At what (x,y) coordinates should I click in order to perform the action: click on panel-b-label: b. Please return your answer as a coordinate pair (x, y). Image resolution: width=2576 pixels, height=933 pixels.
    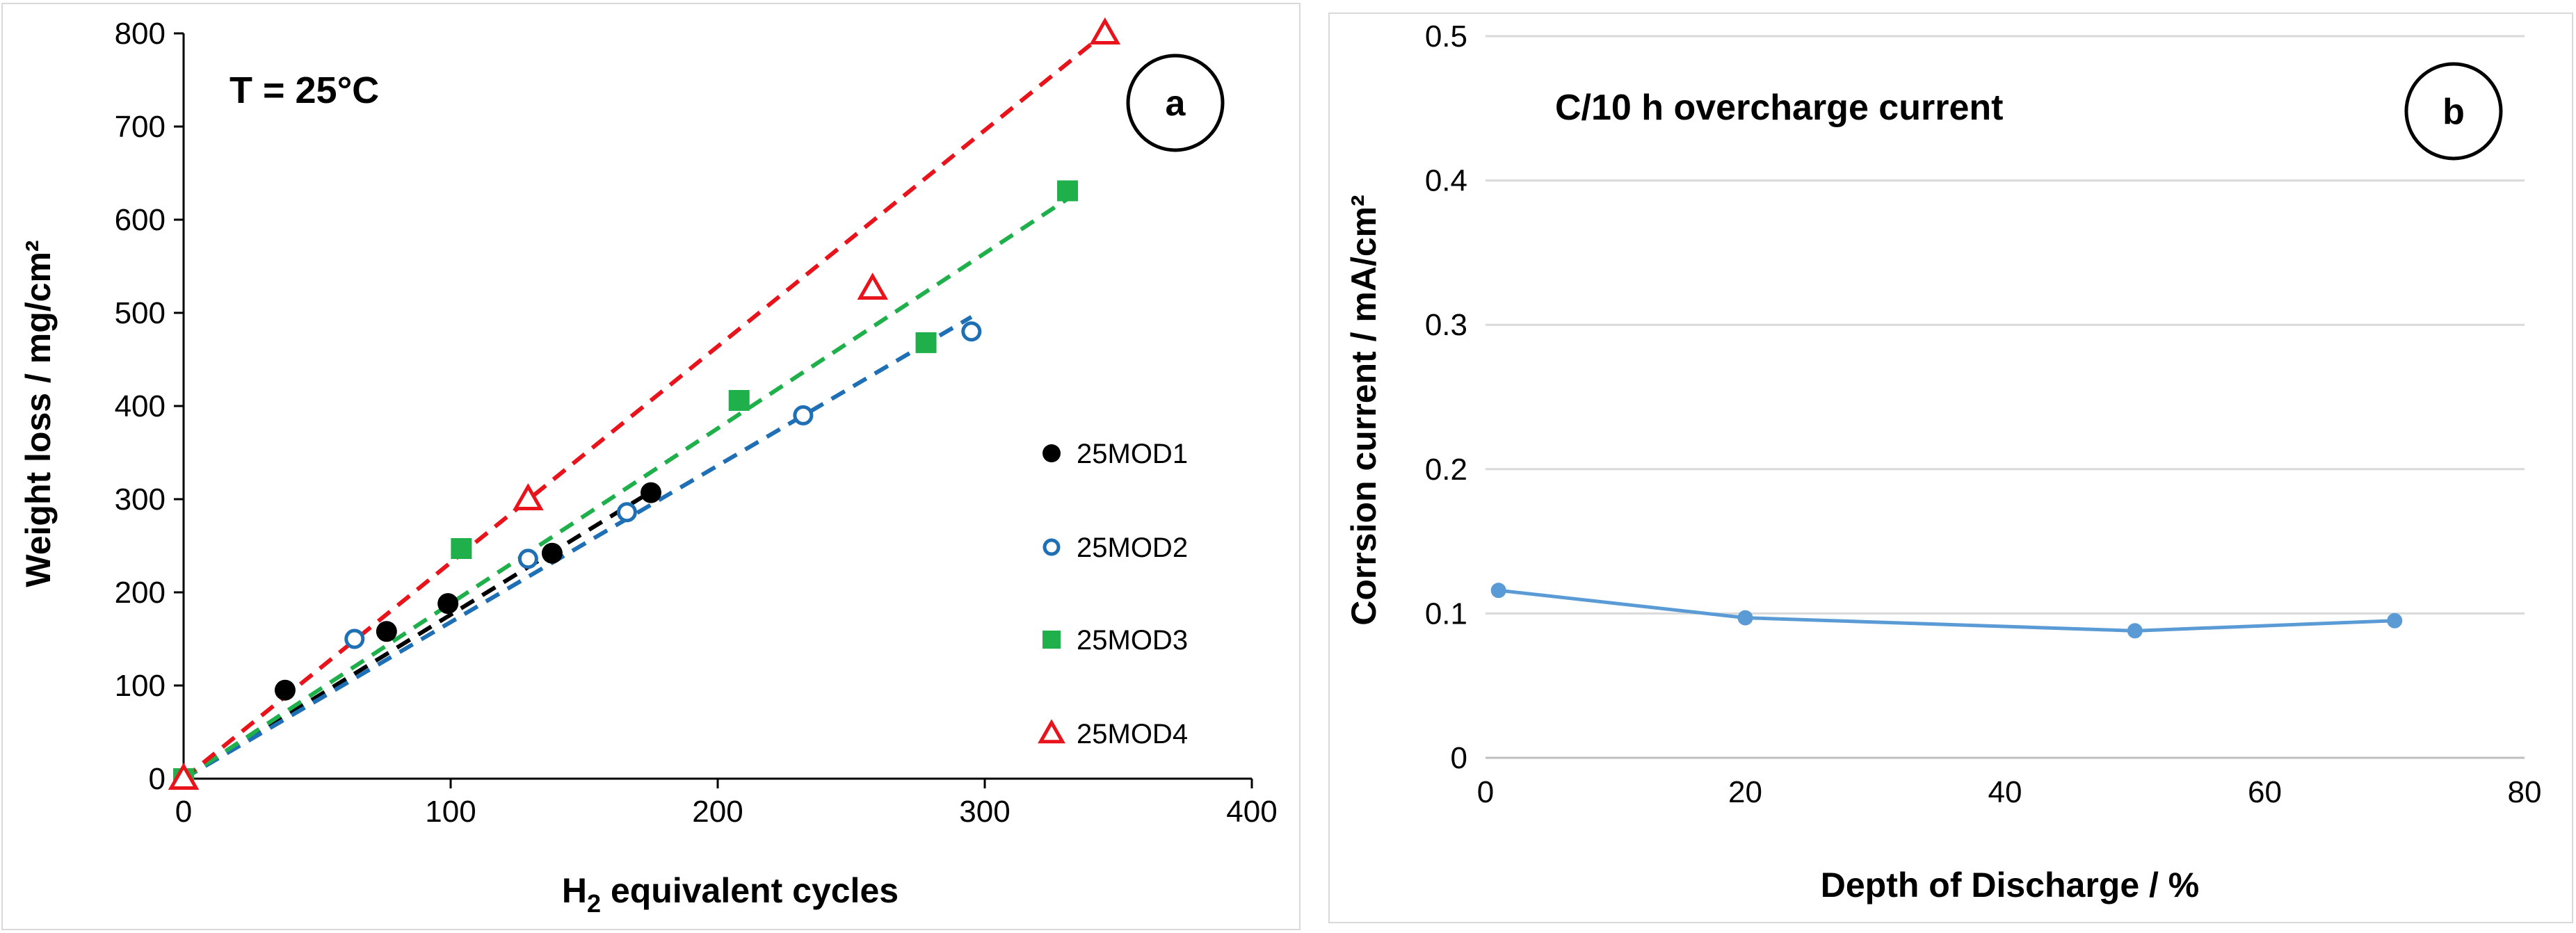
    Looking at the image, I should click on (2453, 112).